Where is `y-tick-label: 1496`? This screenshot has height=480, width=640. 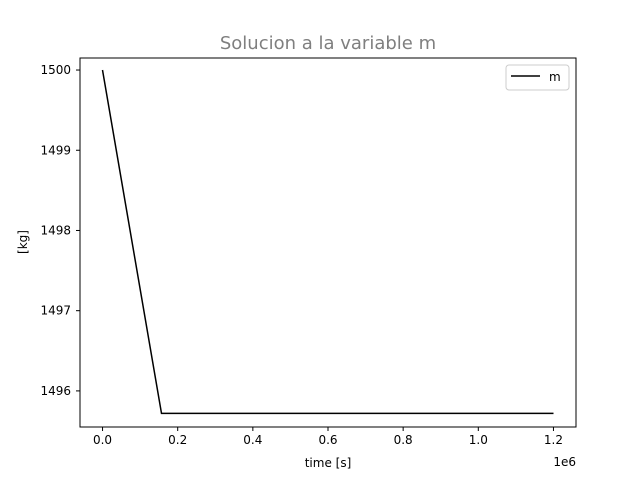 y-tick-label: 1496 is located at coordinates (55, 391).